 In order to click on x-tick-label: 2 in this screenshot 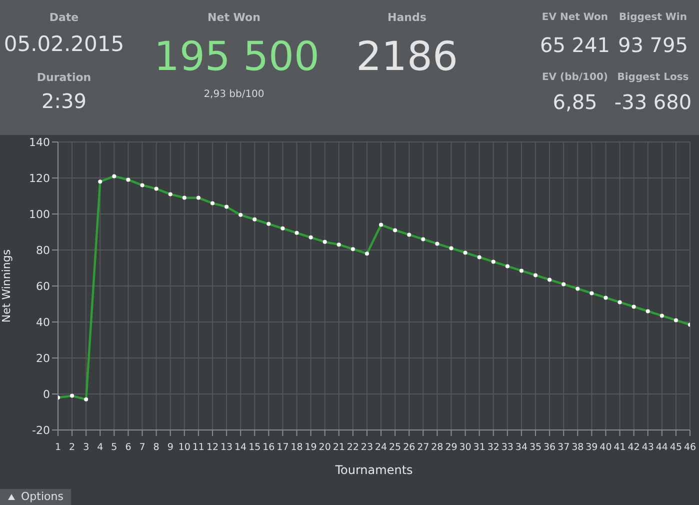, I will do `click(72, 447)`.